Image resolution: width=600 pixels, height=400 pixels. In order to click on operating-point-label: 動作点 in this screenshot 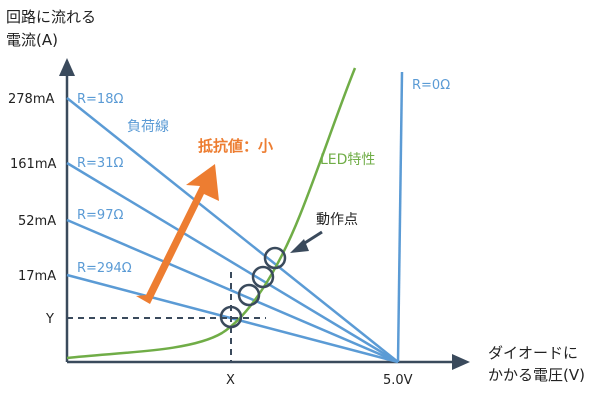, I will do `click(337, 220)`.